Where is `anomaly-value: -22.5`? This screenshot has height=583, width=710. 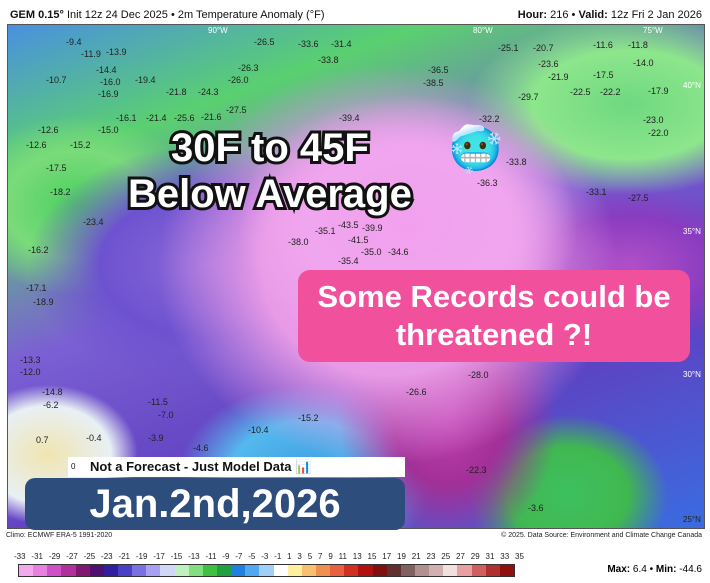
anomaly-value: -22.5 is located at coordinates (580, 92).